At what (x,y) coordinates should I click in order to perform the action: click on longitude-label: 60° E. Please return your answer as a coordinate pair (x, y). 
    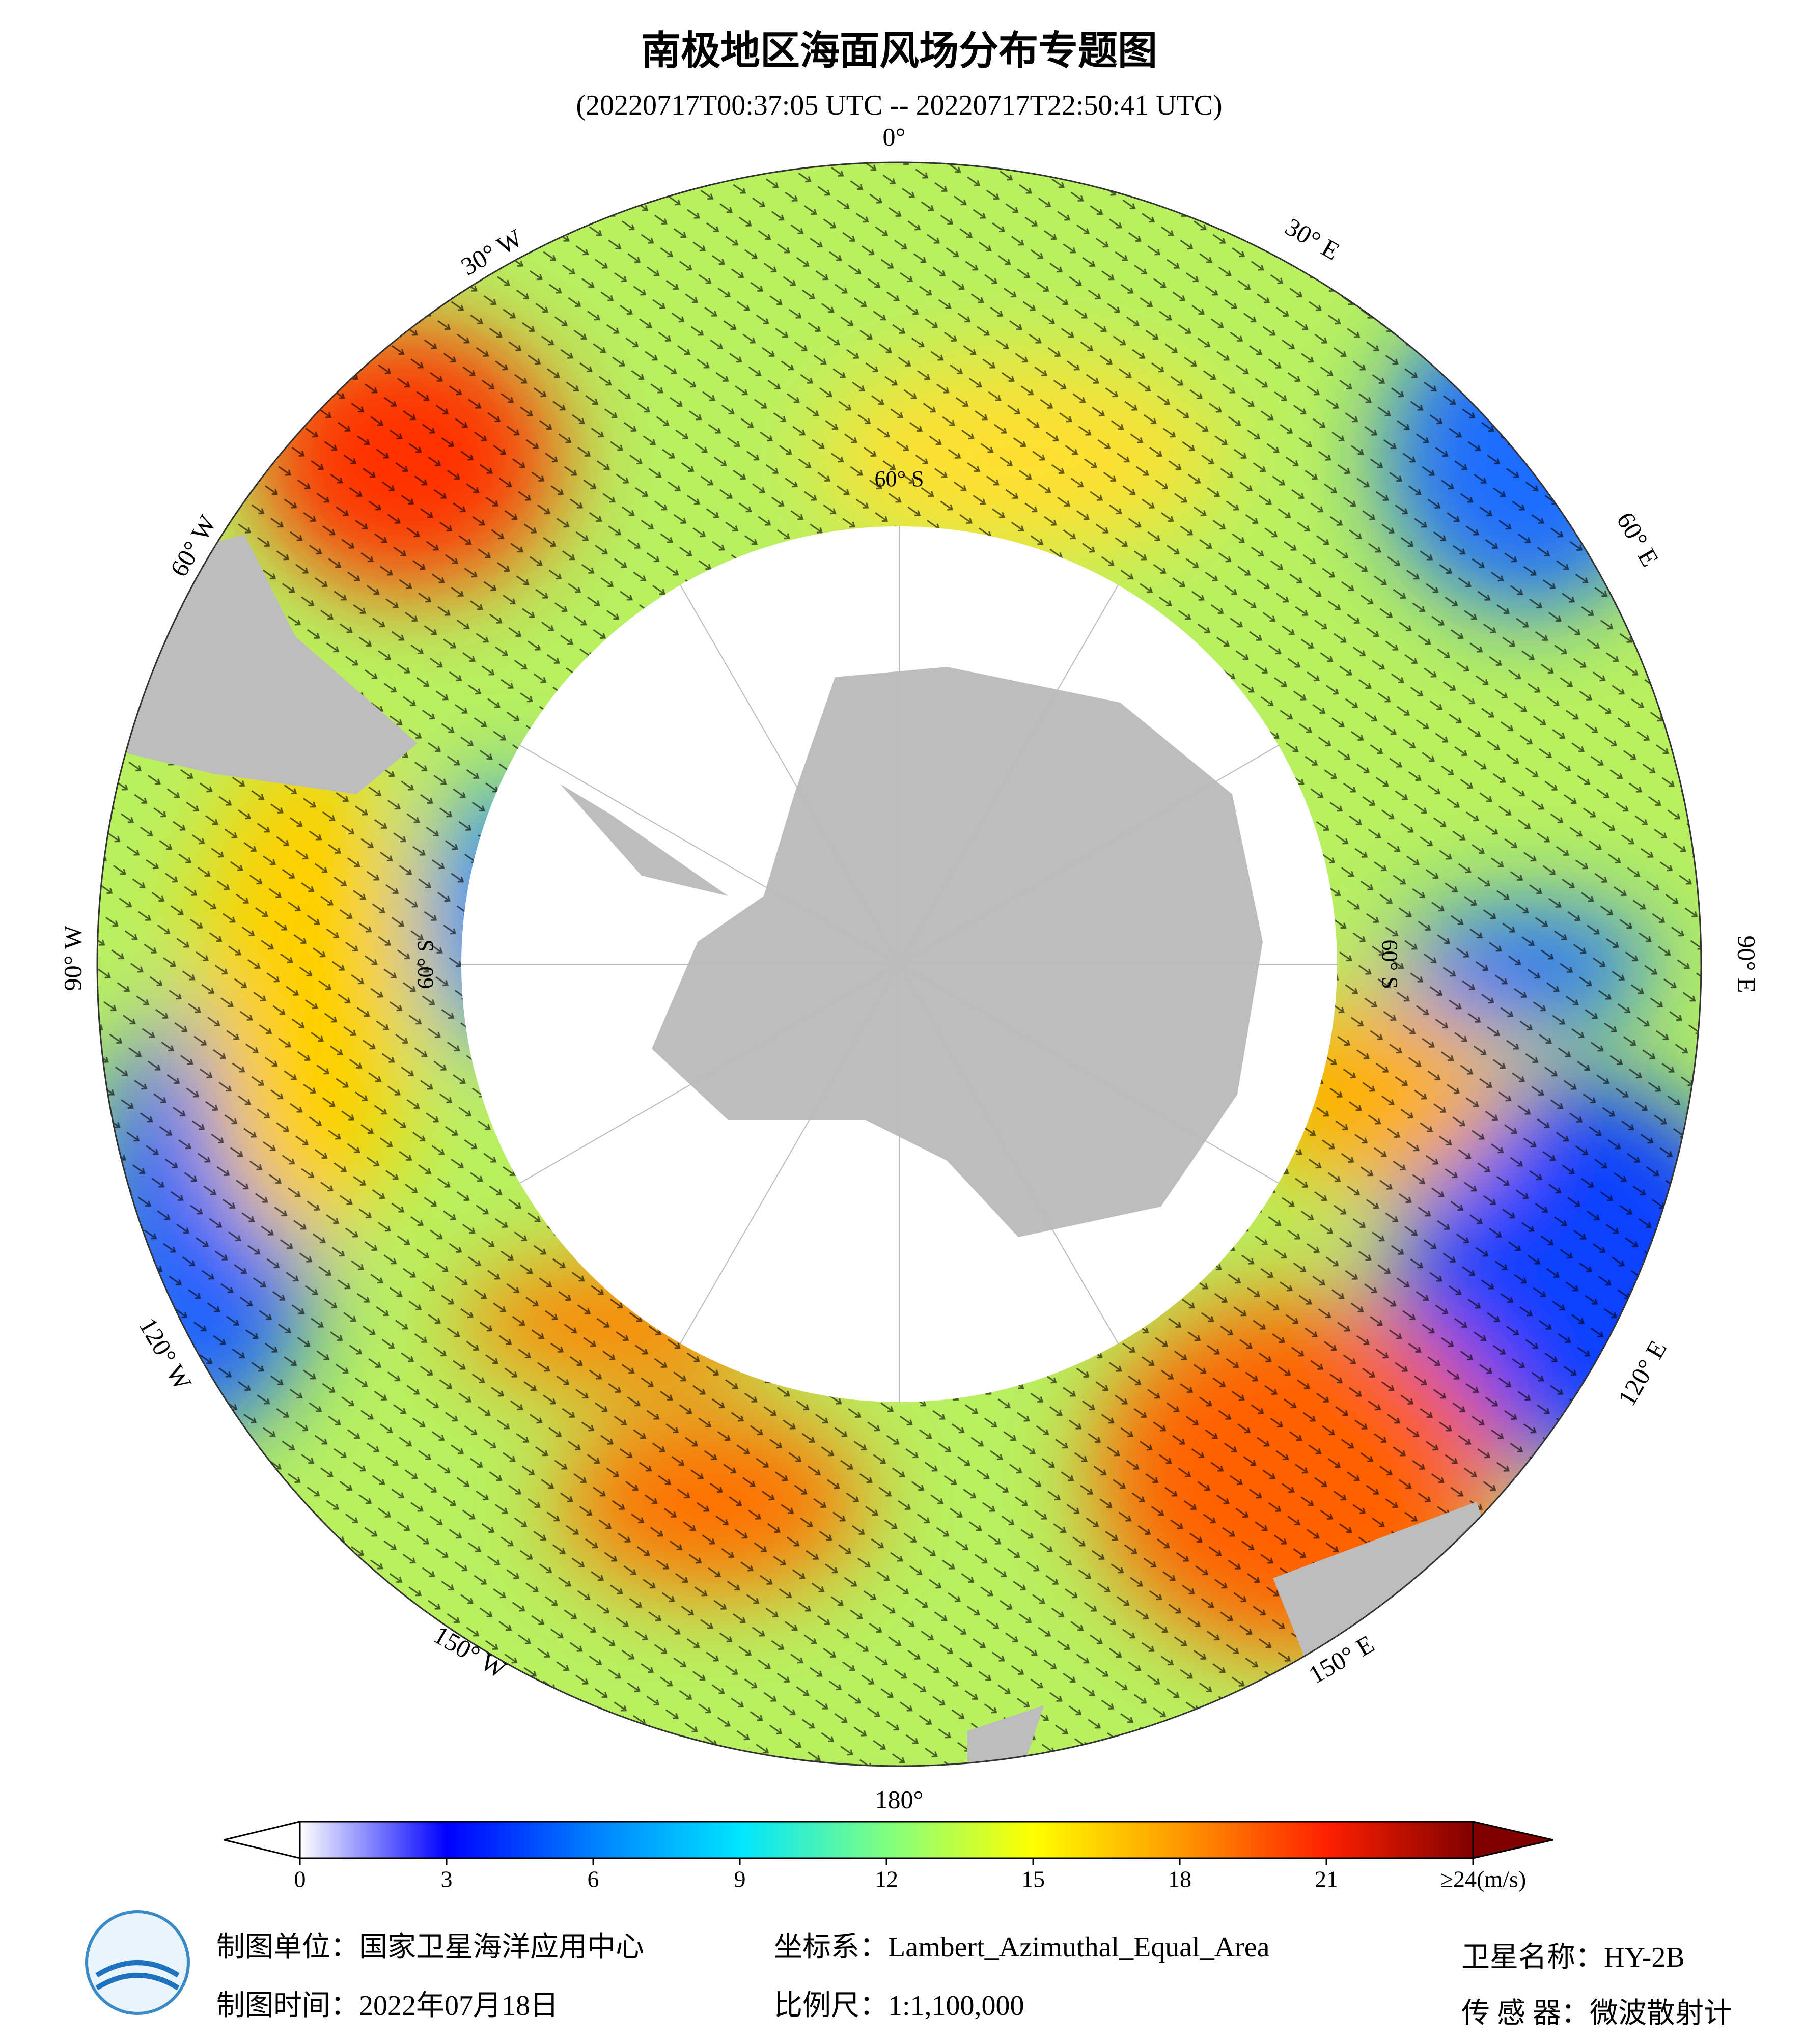
    Looking at the image, I should click on (1637, 539).